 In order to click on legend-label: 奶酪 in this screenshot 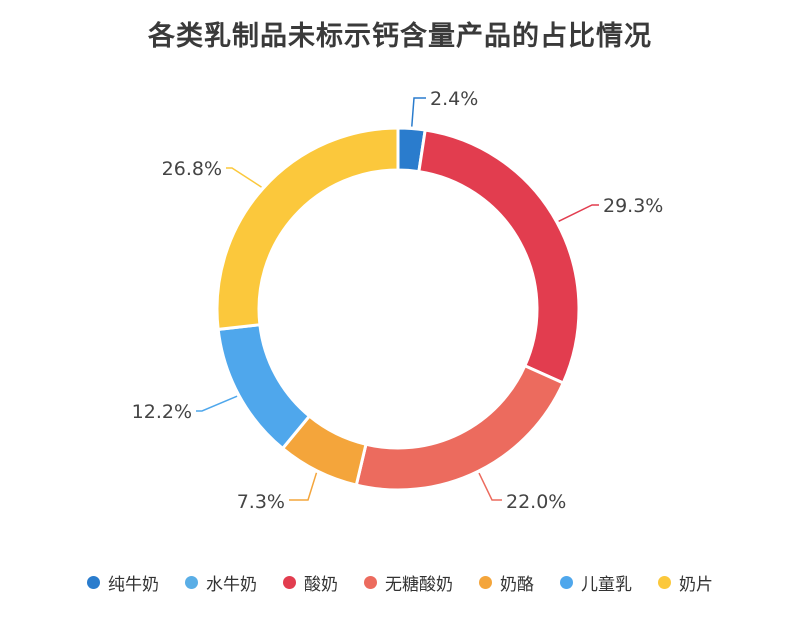, I will do `click(517, 585)`.